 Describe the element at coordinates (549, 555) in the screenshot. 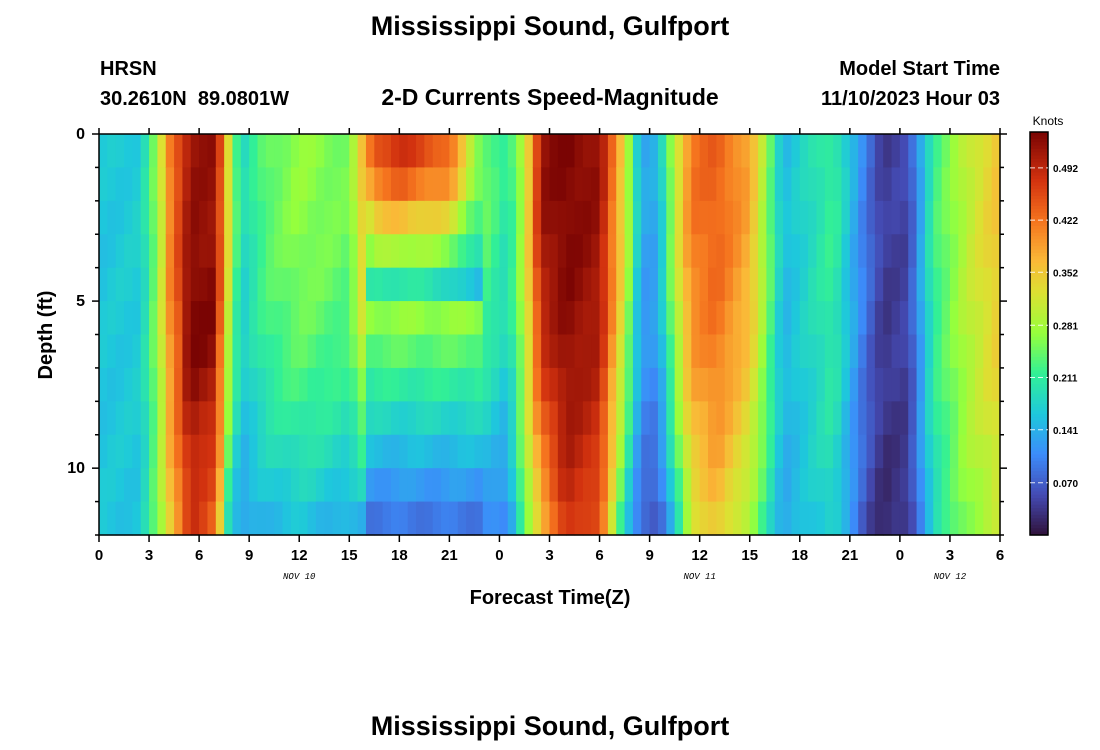

I see `x-tick-label: 3` at that location.